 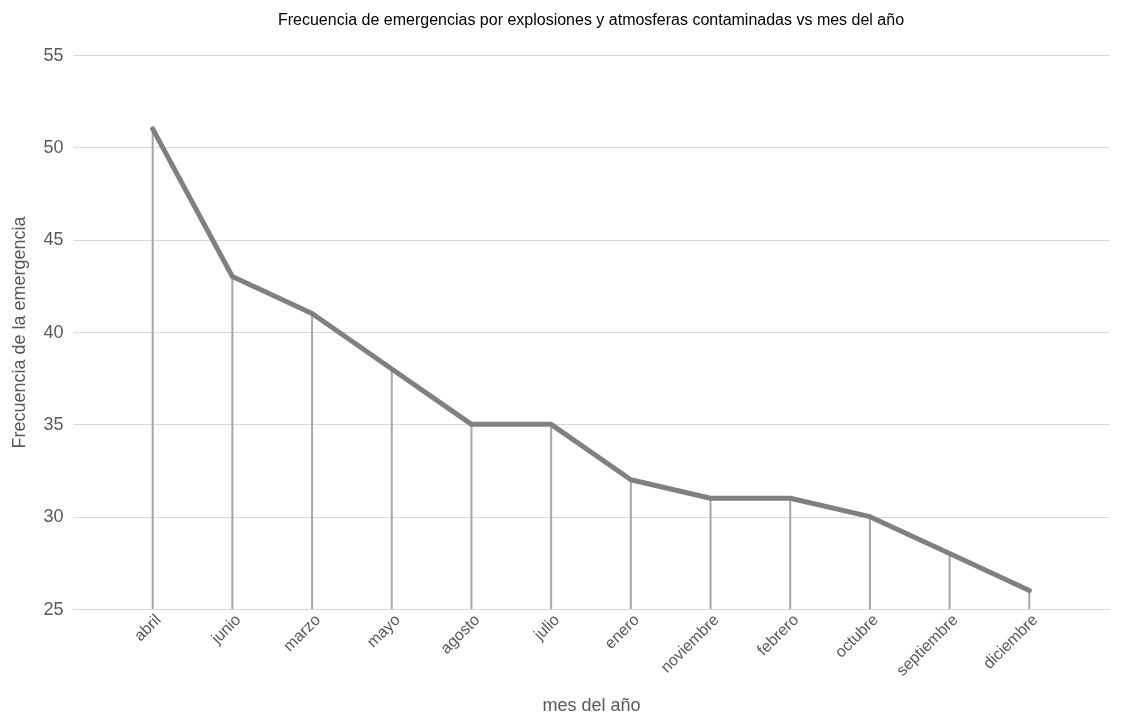 I want to click on y-tick-label: 40, so click(x=53, y=331).